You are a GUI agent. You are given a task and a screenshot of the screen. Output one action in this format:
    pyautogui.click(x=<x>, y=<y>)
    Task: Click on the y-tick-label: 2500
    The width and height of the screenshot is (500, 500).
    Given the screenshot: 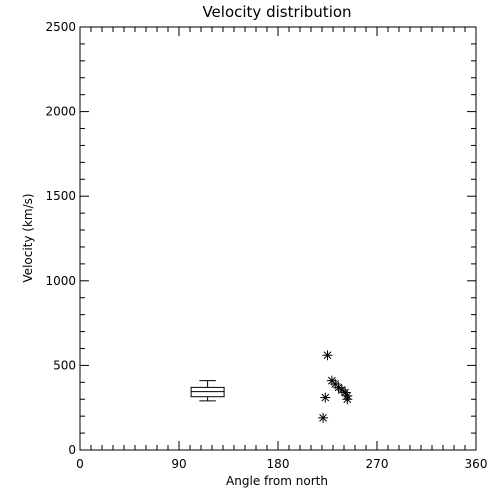 What is the action you would take?
    pyautogui.click(x=60, y=27)
    